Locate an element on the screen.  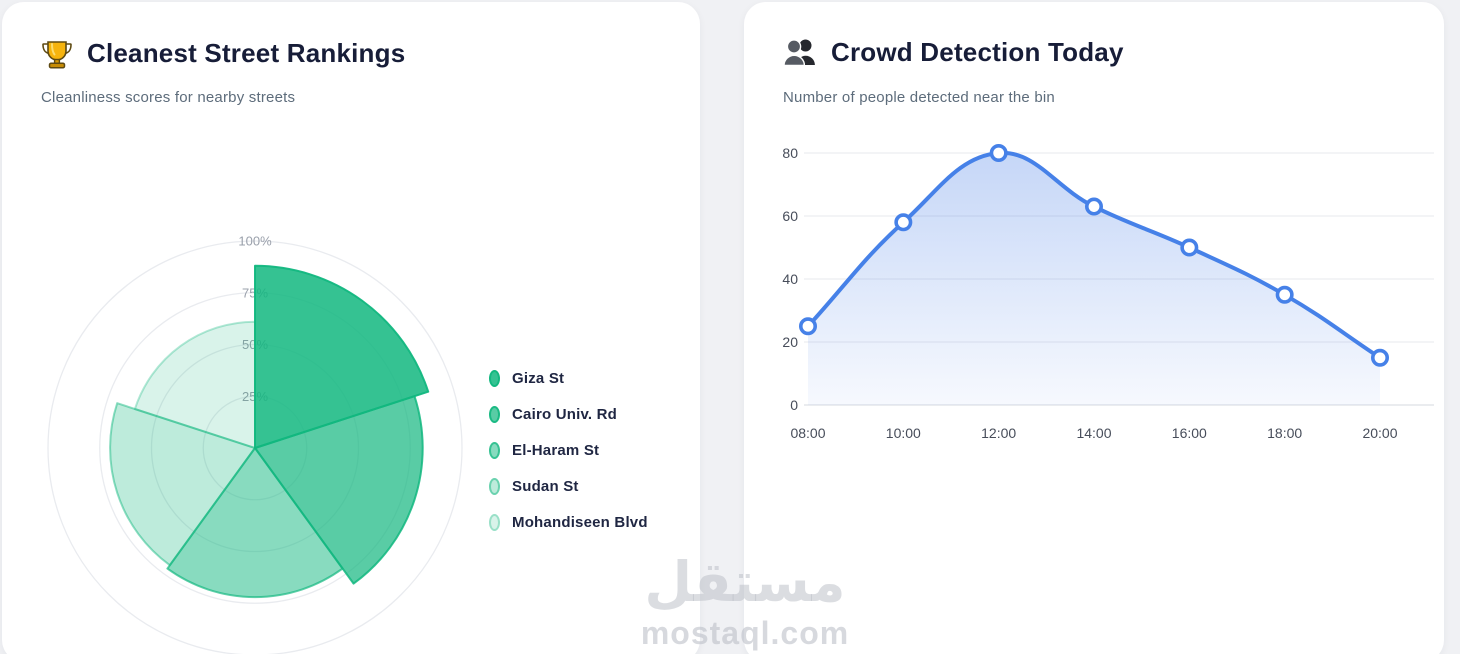
crowd-subtitle: Number of people detected near the bin is located at coordinates (919, 97).